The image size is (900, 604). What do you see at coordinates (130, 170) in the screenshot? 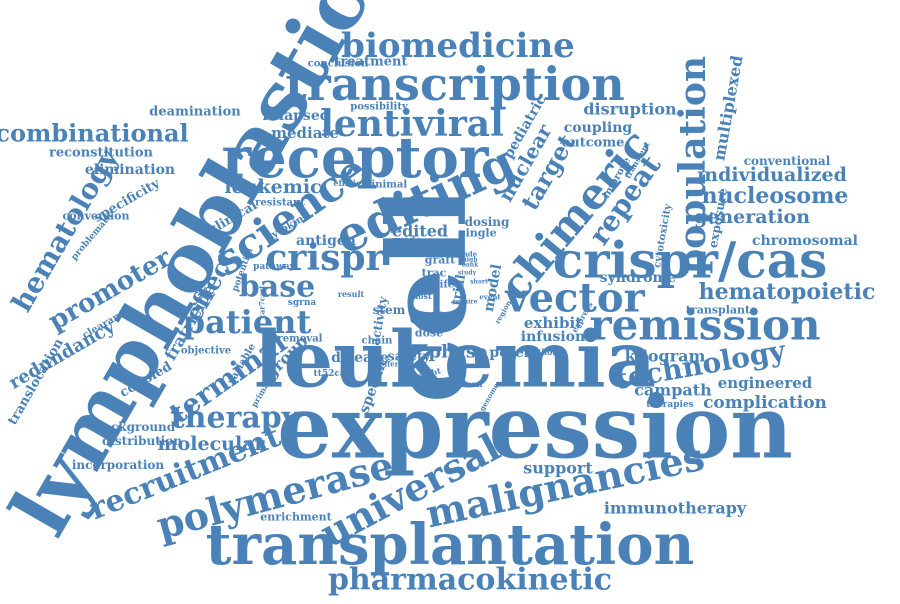
I see `word-elimination: elimination` at bounding box center [130, 170].